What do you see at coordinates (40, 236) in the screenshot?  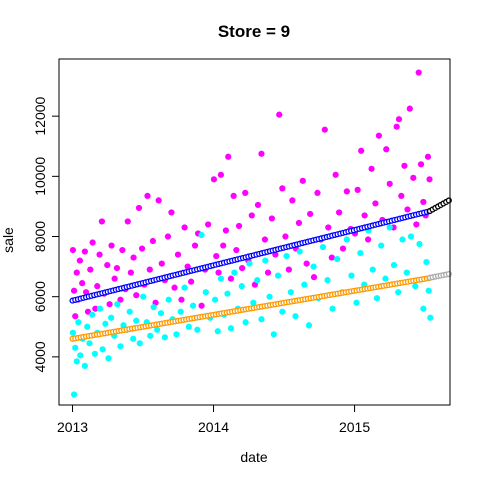 I see `y-tick-label: 8000` at bounding box center [40, 236].